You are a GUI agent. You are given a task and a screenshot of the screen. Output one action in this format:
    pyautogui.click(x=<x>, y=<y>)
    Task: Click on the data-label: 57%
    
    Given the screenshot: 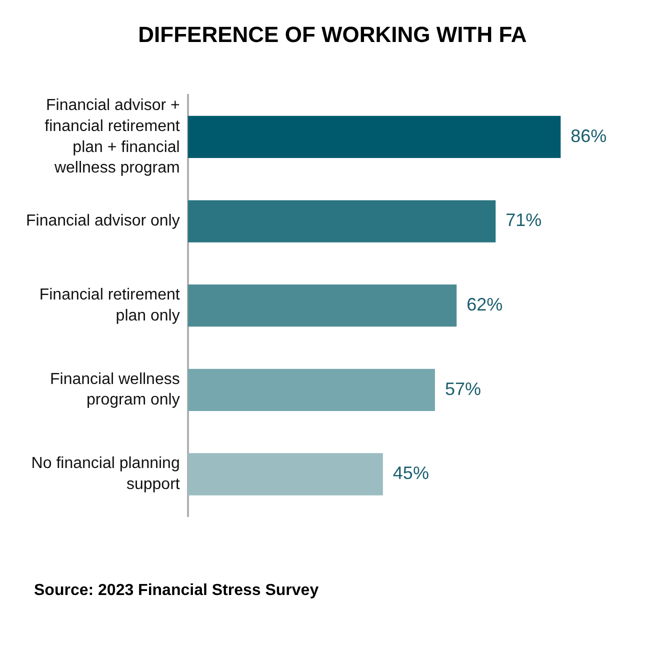 What is the action you would take?
    pyautogui.click(x=462, y=388)
    